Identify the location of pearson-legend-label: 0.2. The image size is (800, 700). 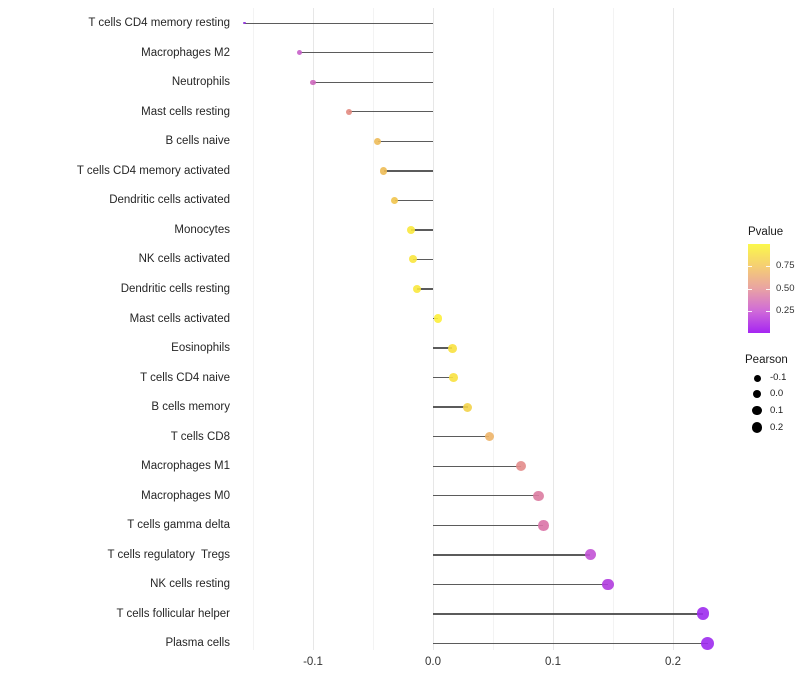
(777, 427).